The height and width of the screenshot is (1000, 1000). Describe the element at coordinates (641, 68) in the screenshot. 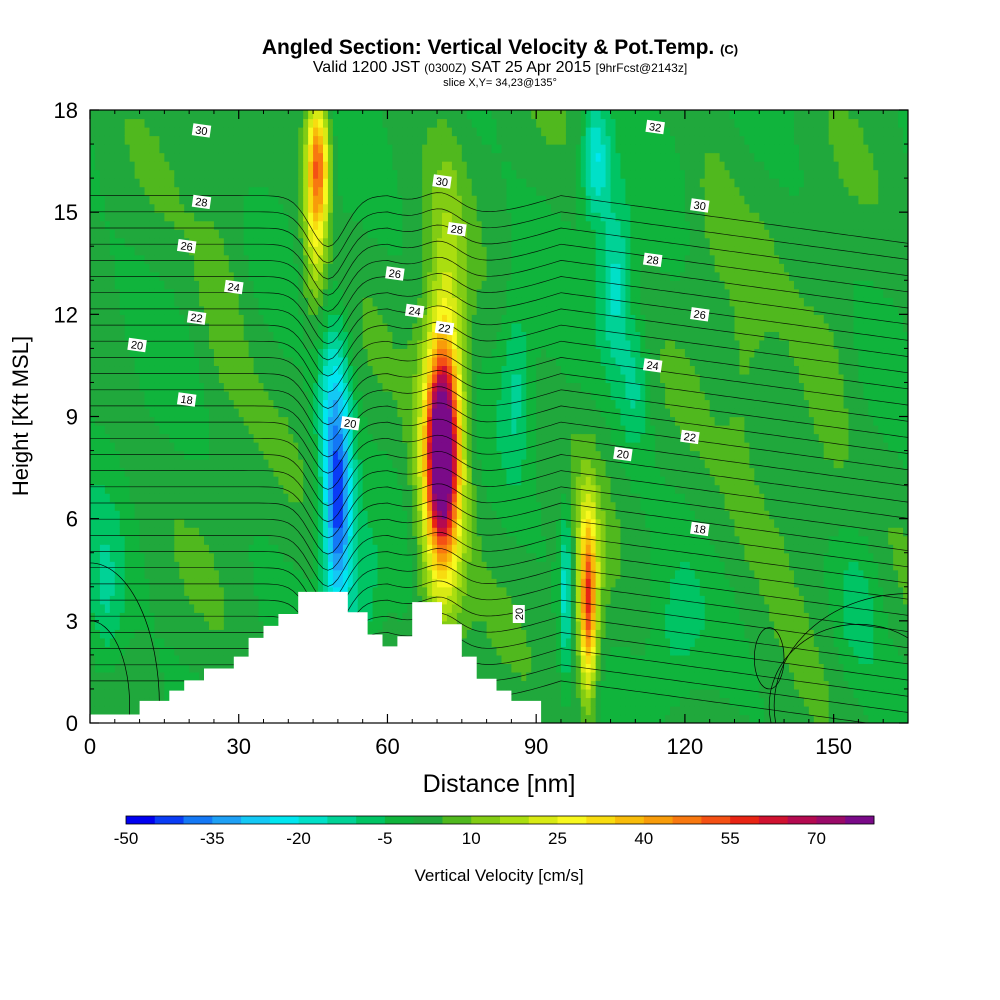

I see `forecast-tag: [9hrFcst@2143z]` at that location.